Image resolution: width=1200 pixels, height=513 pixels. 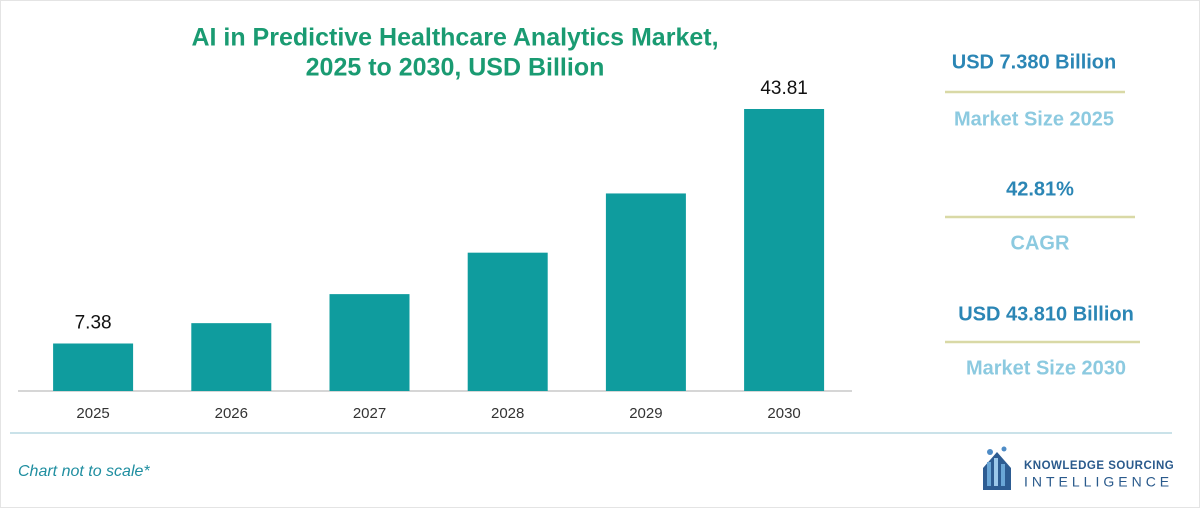 What do you see at coordinates (997, 468) in the screenshot?
I see `logo-icon` at bounding box center [997, 468].